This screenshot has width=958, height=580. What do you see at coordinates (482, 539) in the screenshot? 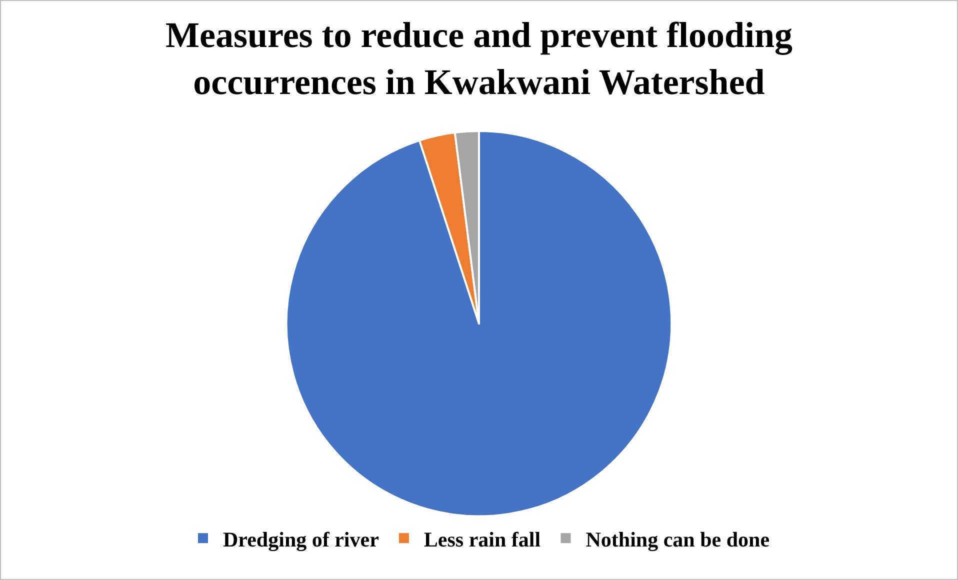
I see `legend-label: Less rain fall` at bounding box center [482, 539].